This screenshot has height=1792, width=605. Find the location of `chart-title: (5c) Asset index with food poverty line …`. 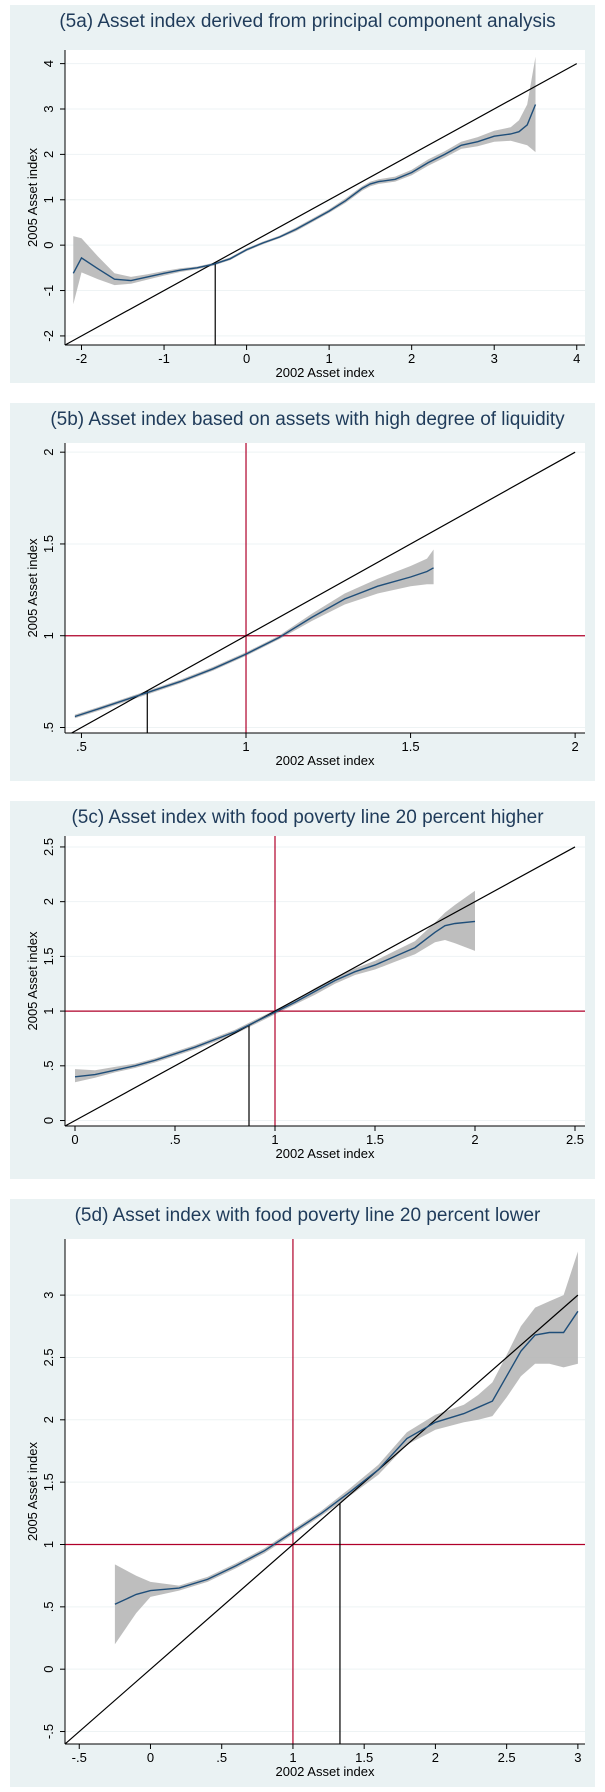

chart-title: (5c) Asset index with food poverty line … is located at coordinates (307, 817).